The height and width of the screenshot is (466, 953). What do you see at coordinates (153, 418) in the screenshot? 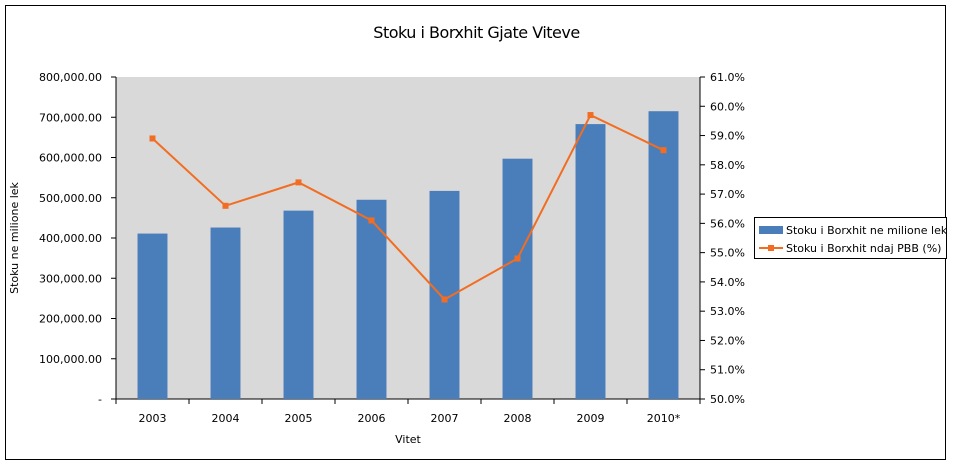
I see `x-tick-label: 2003` at bounding box center [153, 418].